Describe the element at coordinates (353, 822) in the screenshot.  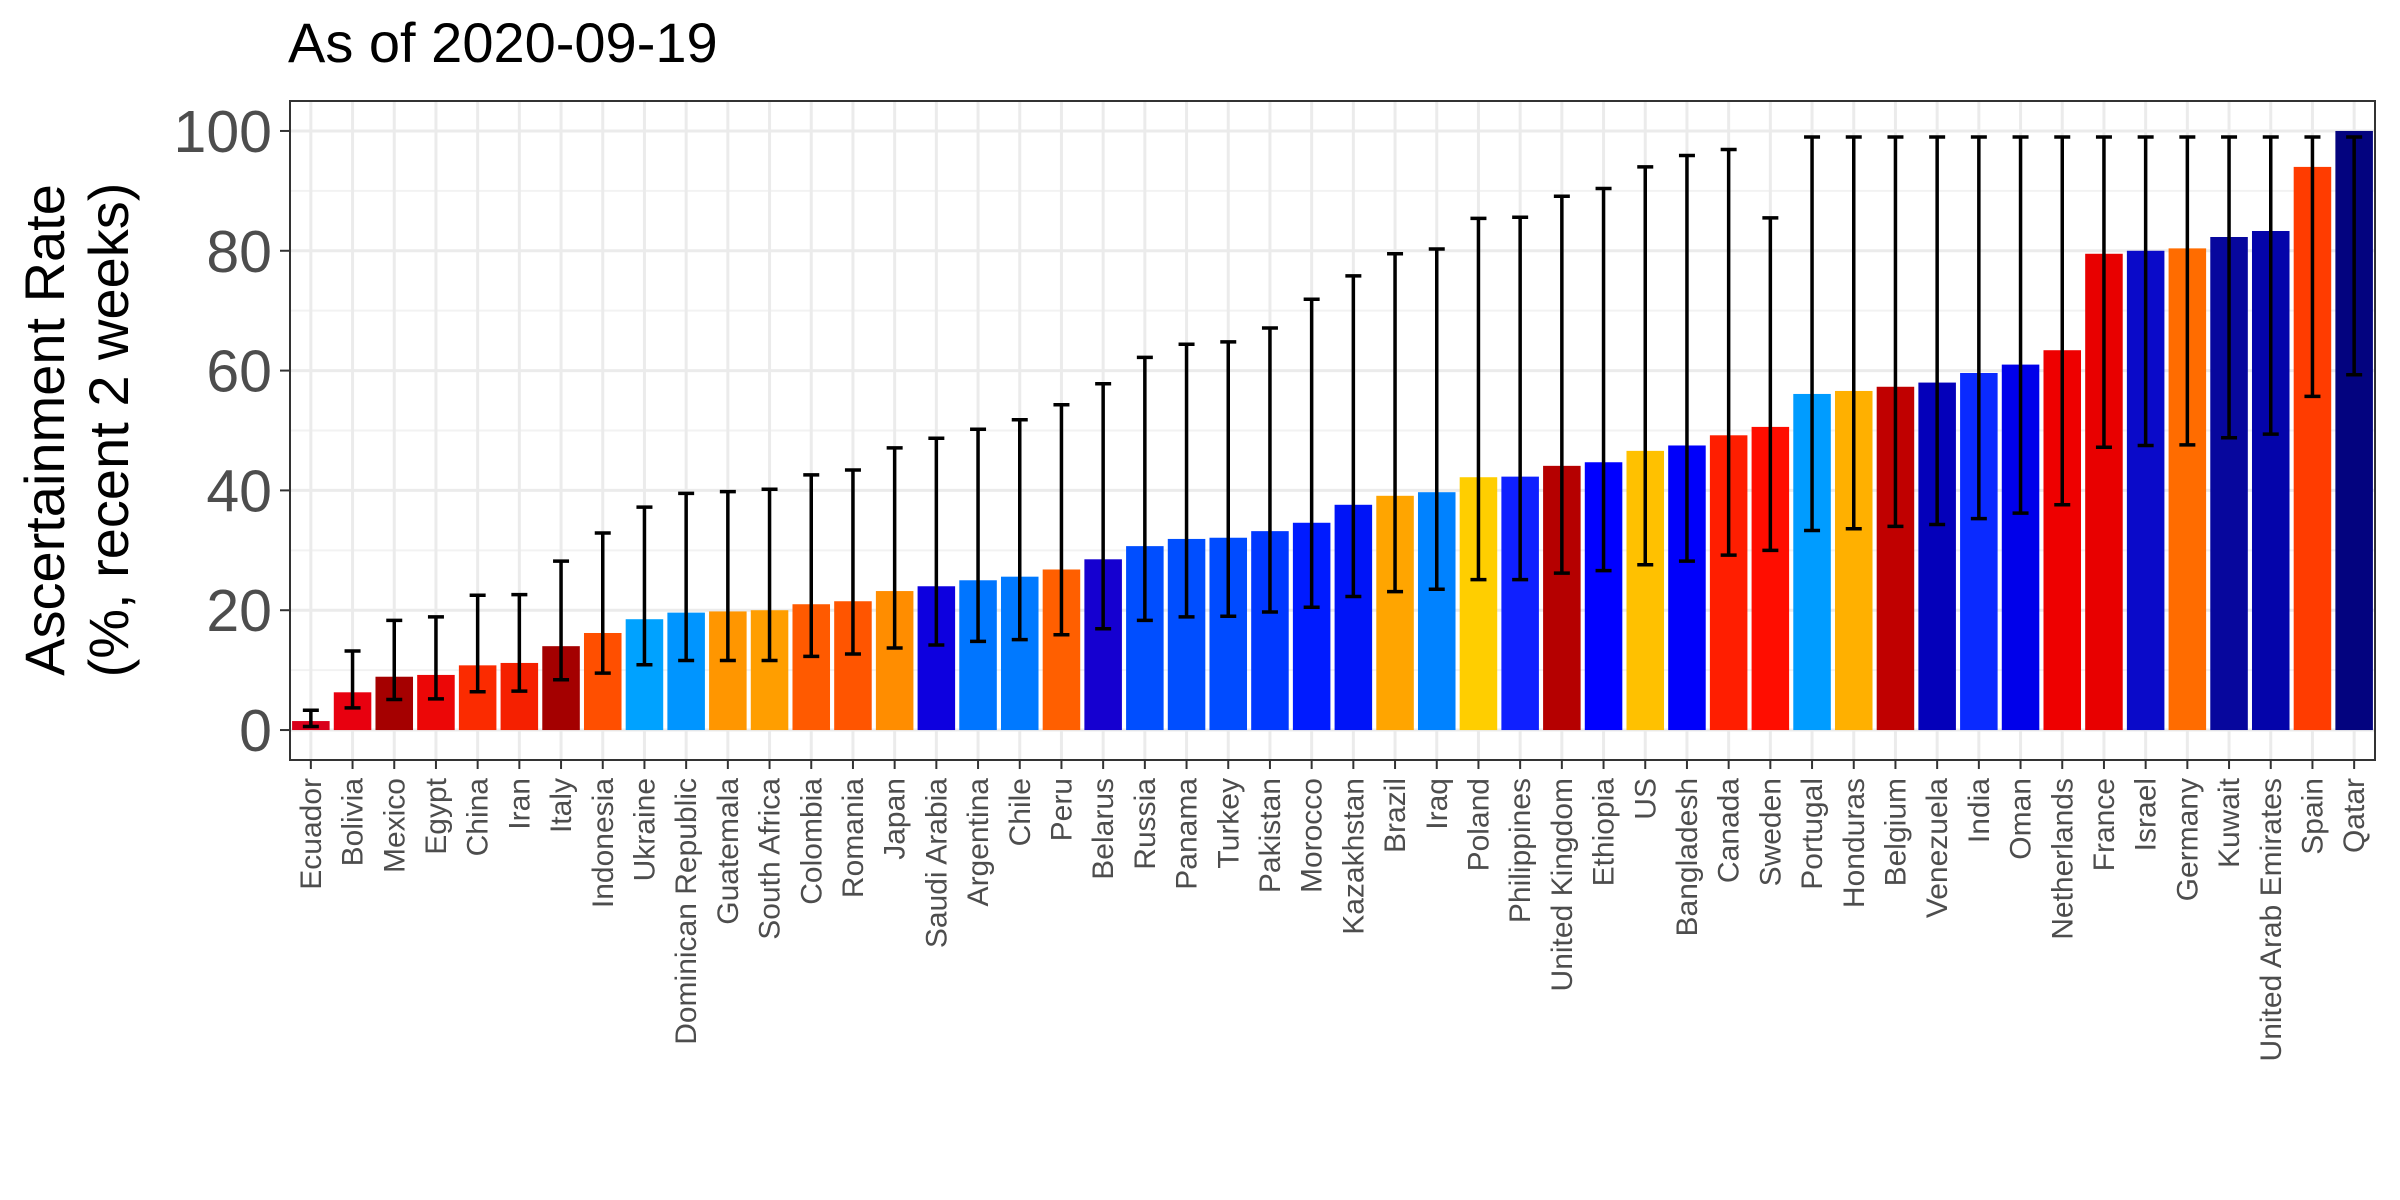
I see `x-tick-label: Bolivia` at that location.